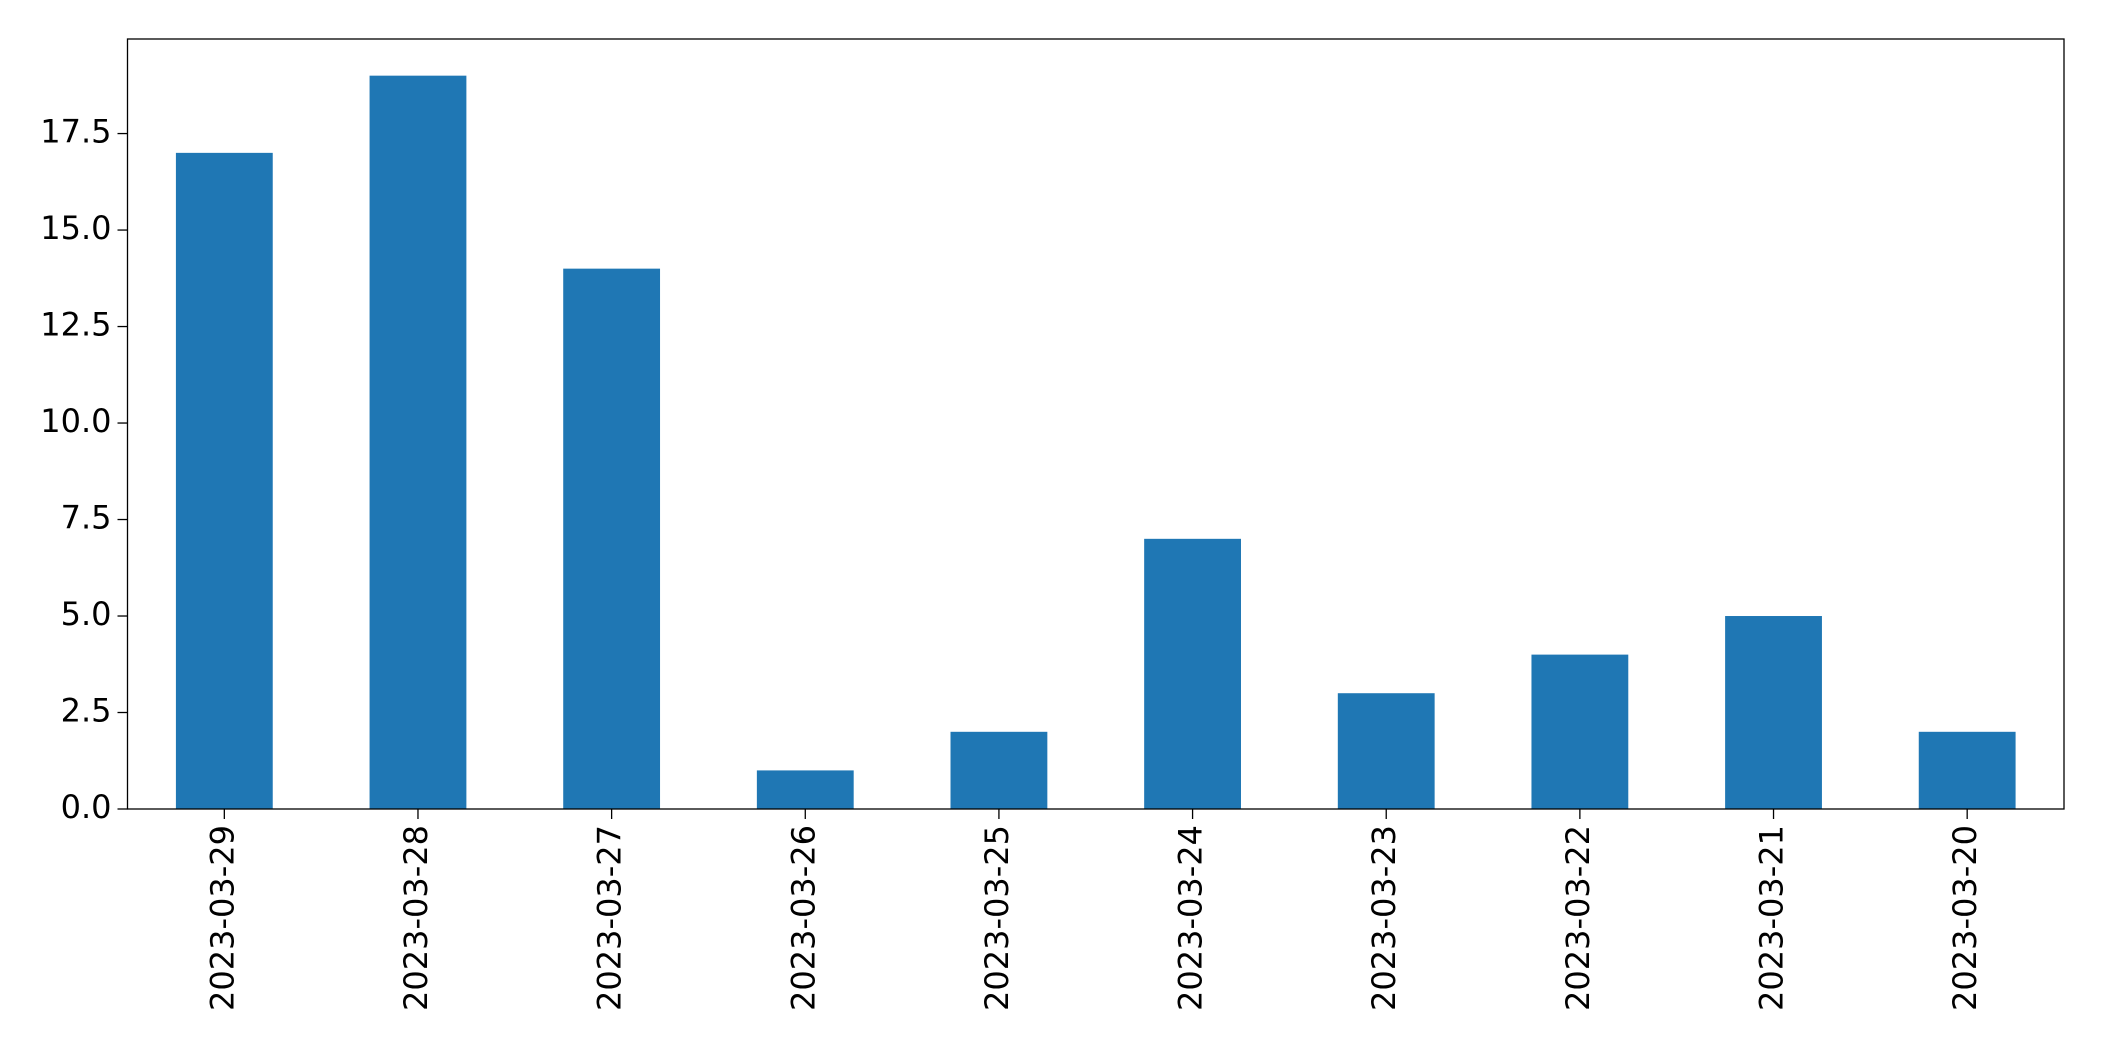  What do you see at coordinates (222, 918) in the screenshot?
I see `x-tick-label: 2023-03-29` at bounding box center [222, 918].